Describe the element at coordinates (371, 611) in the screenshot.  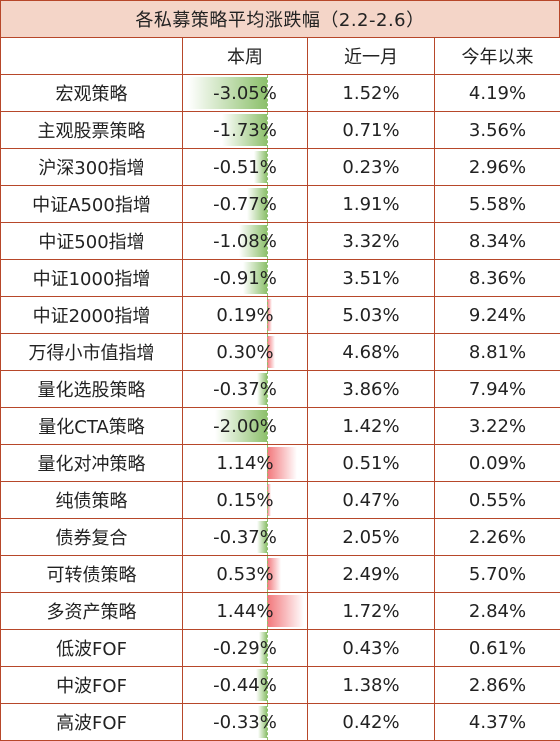
I see `month-return-cell: 1.72%` at that location.